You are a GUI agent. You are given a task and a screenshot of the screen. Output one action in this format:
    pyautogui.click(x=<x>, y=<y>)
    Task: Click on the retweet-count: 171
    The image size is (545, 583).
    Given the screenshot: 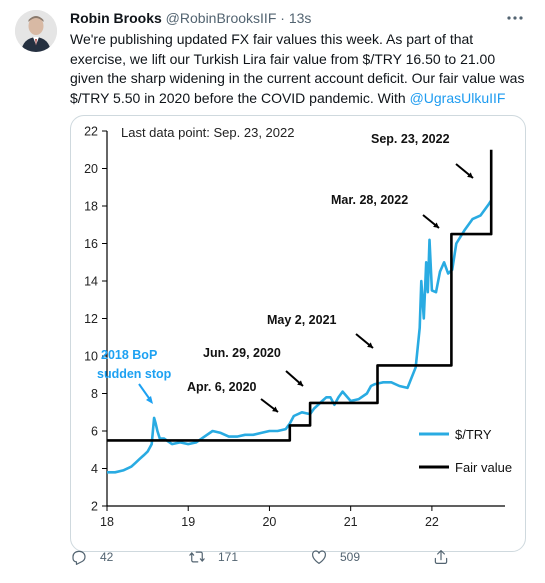 What is the action you would take?
    pyautogui.click(x=228, y=557)
    